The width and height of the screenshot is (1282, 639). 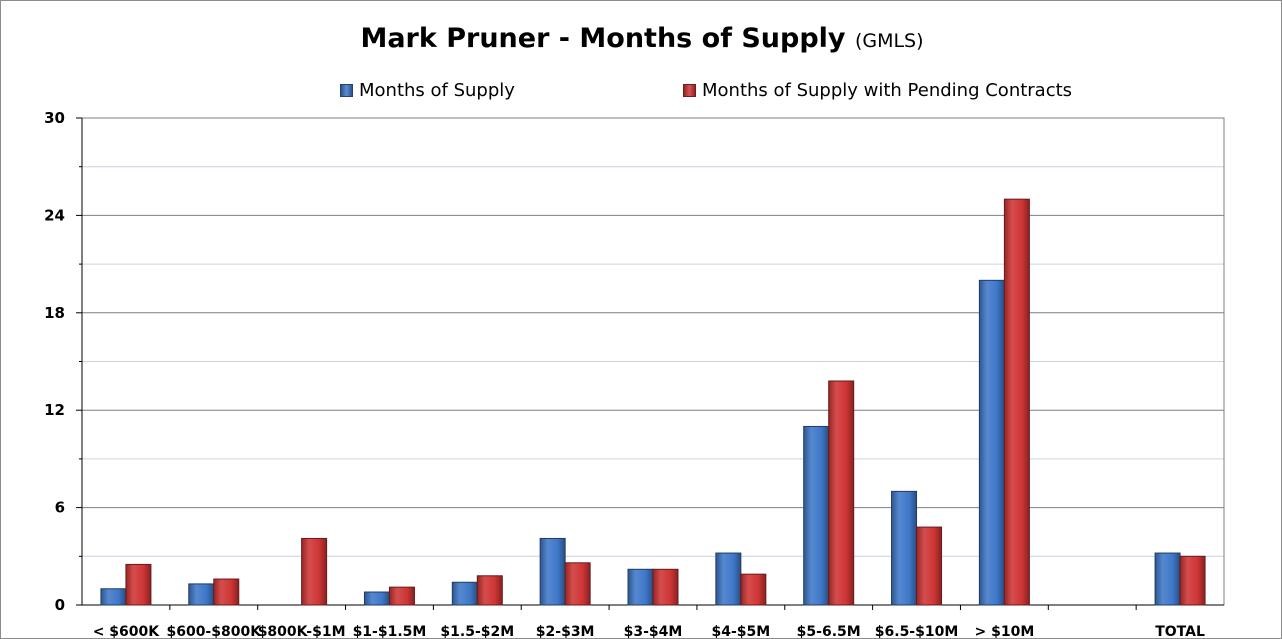 I want to click on x-tick-label: < $600K, so click(x=127, y=631).